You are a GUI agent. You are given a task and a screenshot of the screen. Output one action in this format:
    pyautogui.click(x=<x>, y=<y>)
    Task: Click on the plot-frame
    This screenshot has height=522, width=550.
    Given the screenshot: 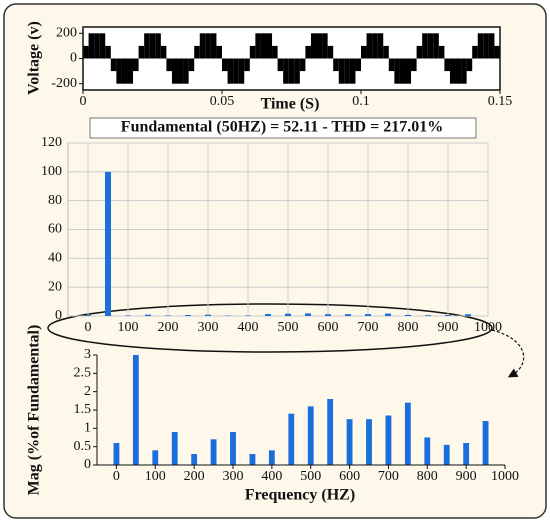 What is the action you would take?
    pyautogui.click(x=291, y=58)
    